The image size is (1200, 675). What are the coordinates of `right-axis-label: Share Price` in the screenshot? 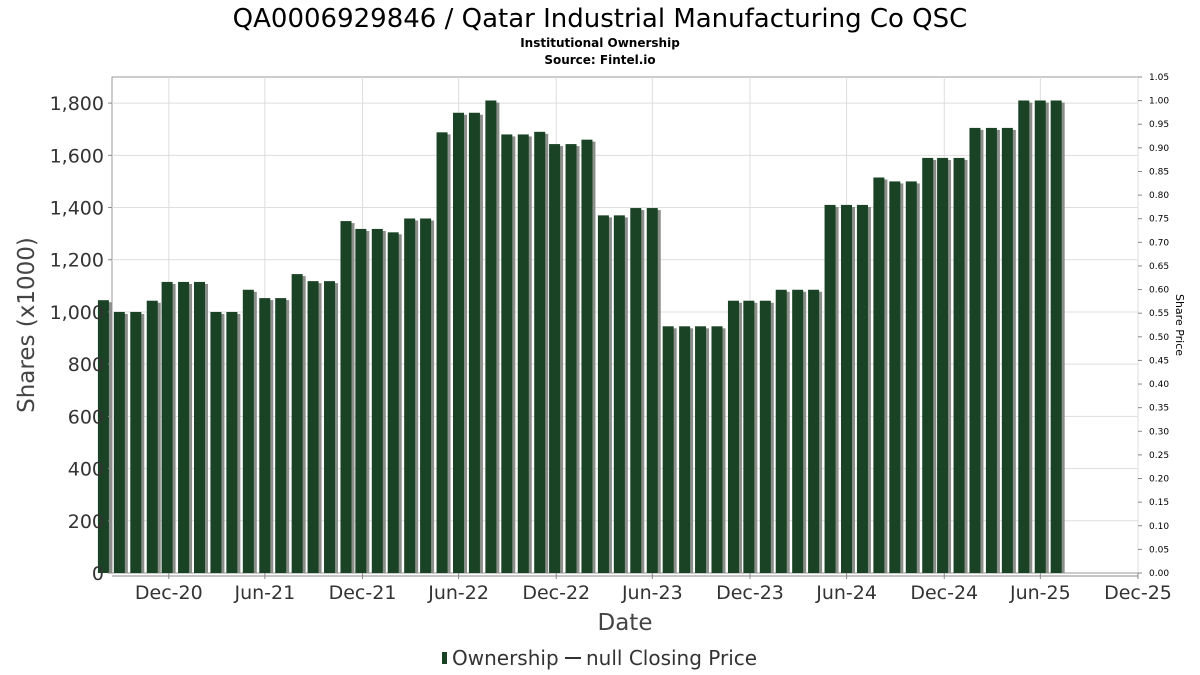 It's located at (1179, 325).